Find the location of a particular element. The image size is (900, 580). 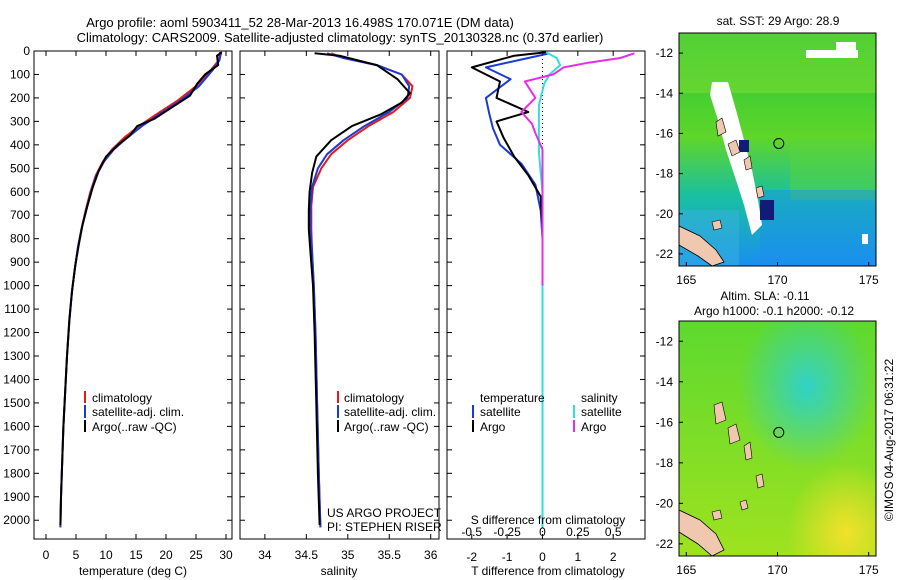

y-tick-label: 1900 is located at coordinates (16, 497).